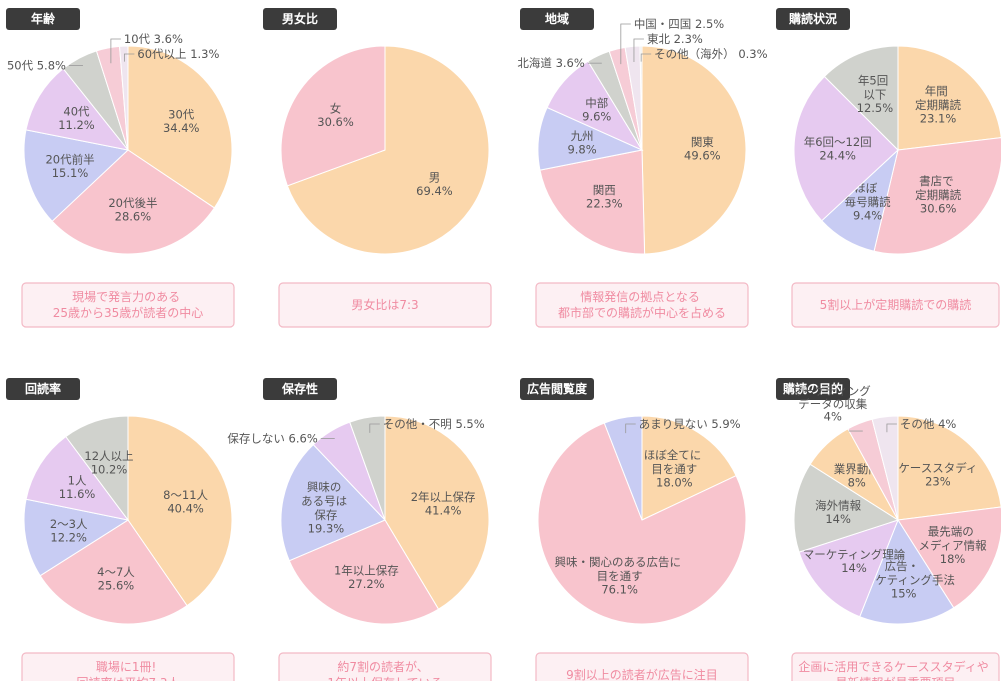 The image size is (1001, 681). What do you see at coordinates (642, 305) in the screenshot?
I see `summary-text: 情報発信の拠点となる 都市部での購読が中心を占める` at bounding box center [642, 305].